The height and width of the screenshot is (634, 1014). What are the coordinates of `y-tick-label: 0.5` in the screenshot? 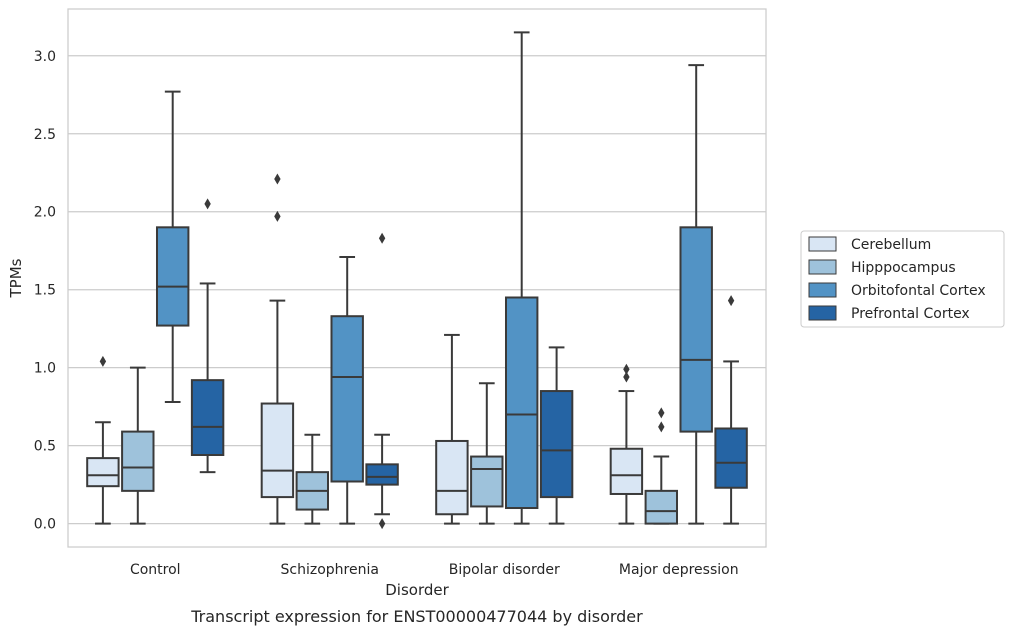 It's located at (45, 447).